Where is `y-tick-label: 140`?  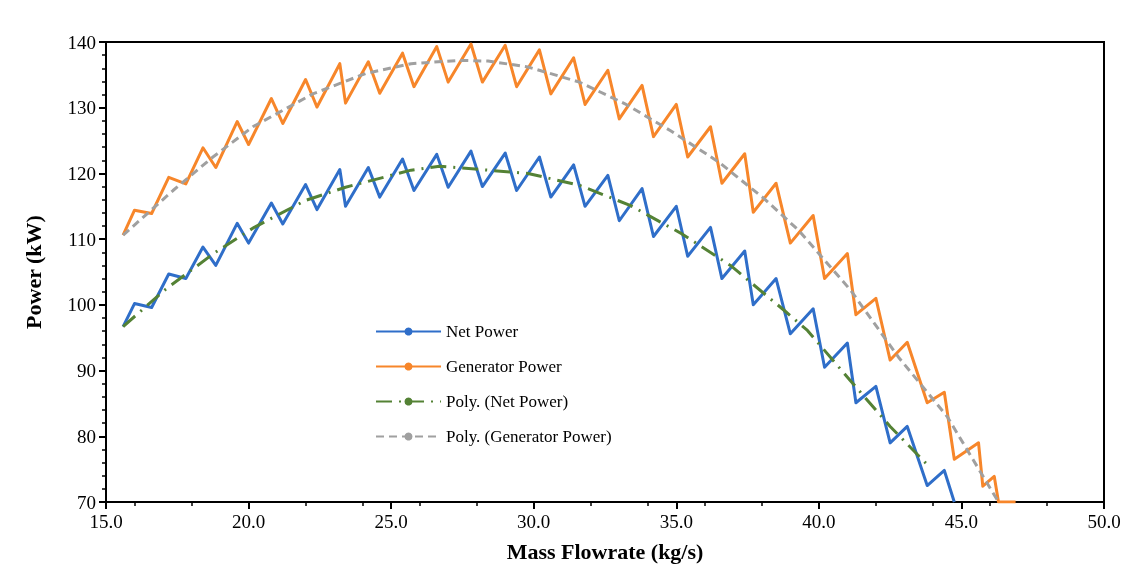
y-tick-label: 140 is located at coordinates (81, 42).